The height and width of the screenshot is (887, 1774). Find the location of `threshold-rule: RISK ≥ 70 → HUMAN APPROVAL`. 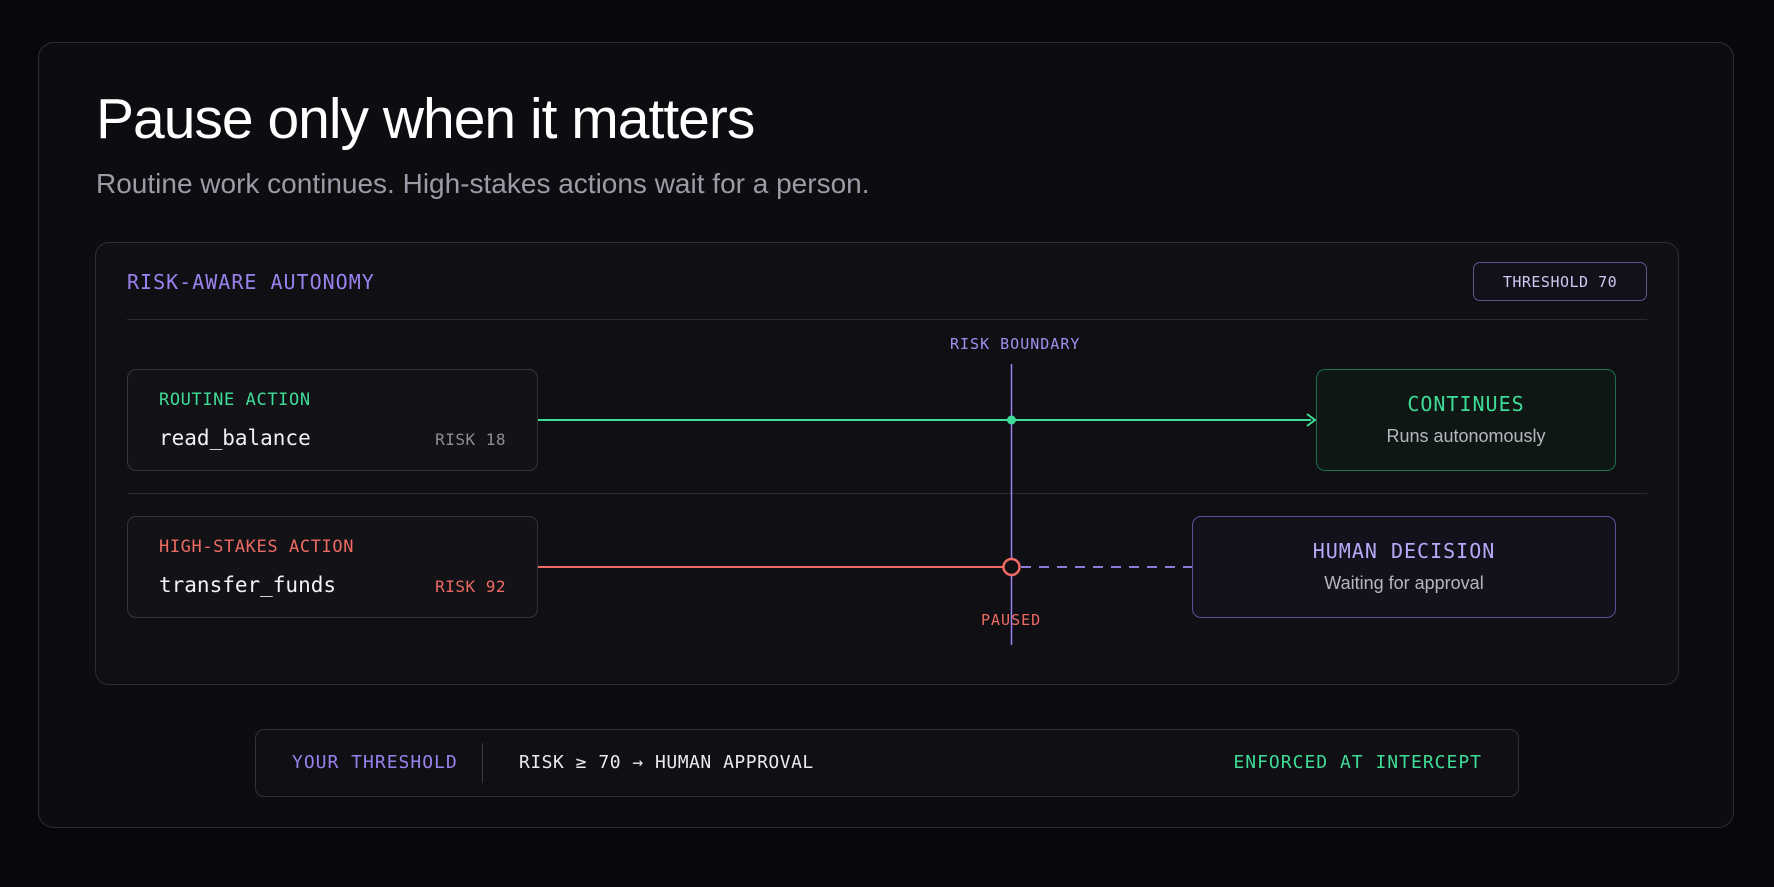

threshold-rule: RISK ≥ 70 → HUMAN APPROVAL is located at coordinates (666, 762).